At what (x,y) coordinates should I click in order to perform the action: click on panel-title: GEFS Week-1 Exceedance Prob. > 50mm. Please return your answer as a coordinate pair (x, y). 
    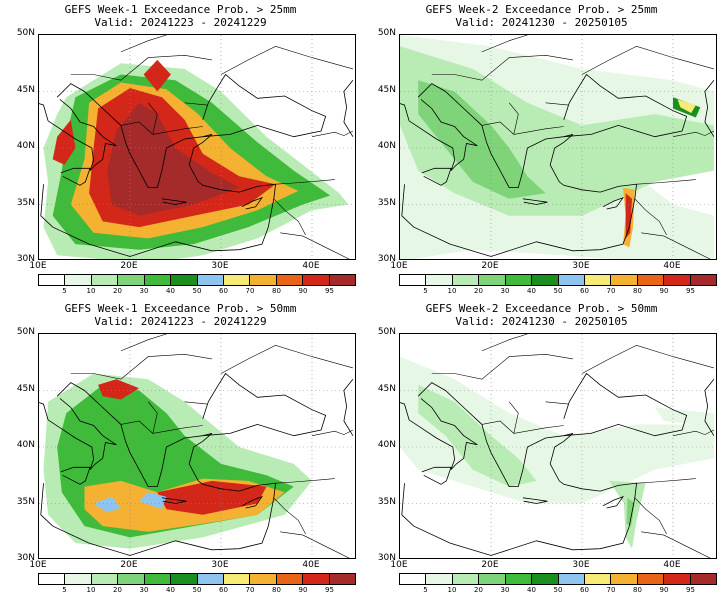
    Looking at the image, I should click on (180, 308).